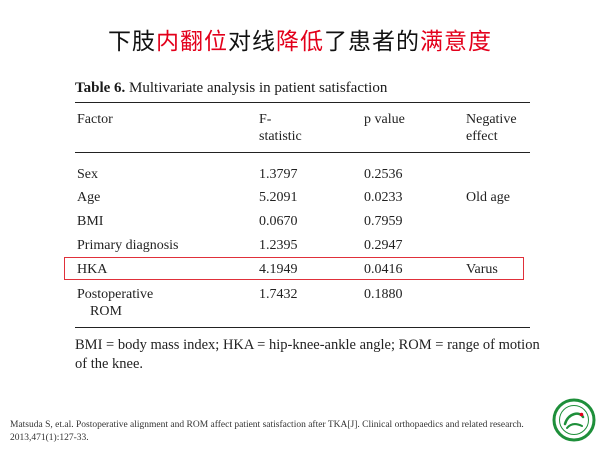  Describe the element at coordinates (92, 269) in the screenshot. I see `row-factor: HKA` at that location.